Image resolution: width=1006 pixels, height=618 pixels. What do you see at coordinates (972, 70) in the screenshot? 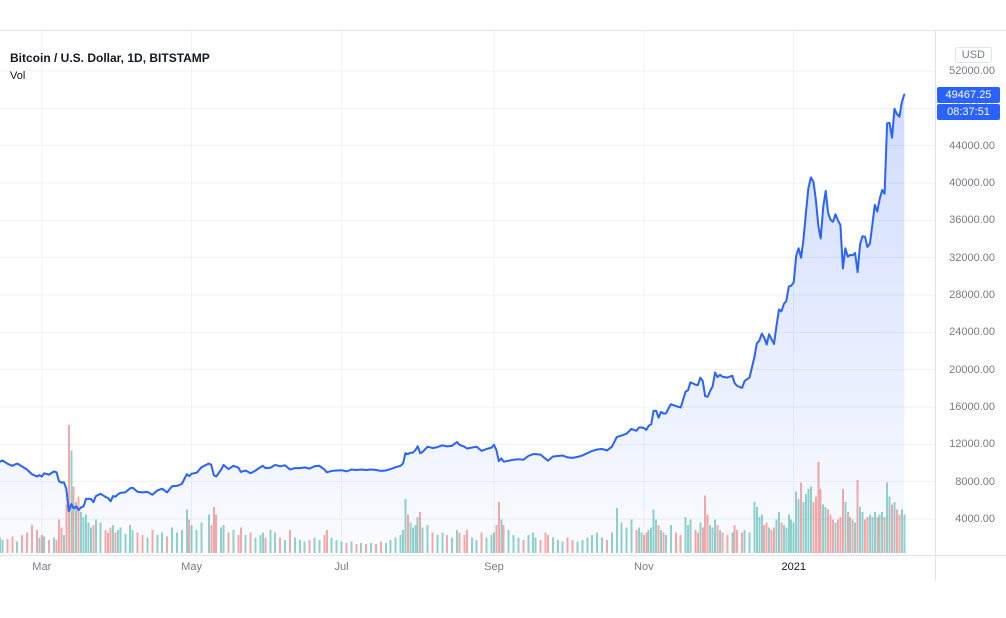
I see `price-tick-label: 52000.00` at bounding box center [972, 70].